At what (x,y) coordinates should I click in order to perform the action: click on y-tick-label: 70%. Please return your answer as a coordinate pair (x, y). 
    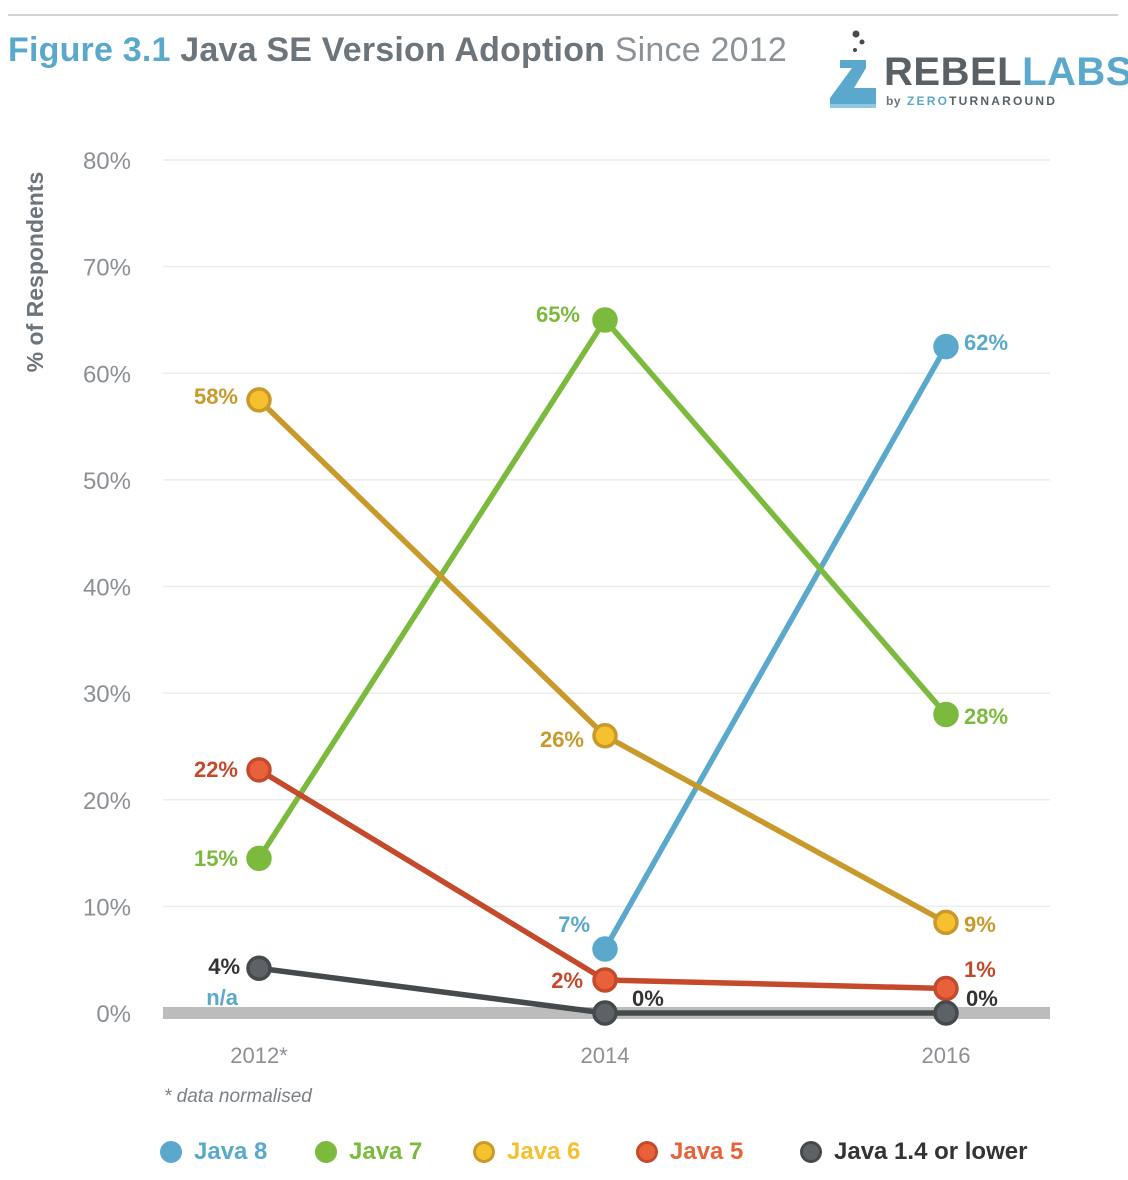
    Looking at the image, I should click on (107, 268).